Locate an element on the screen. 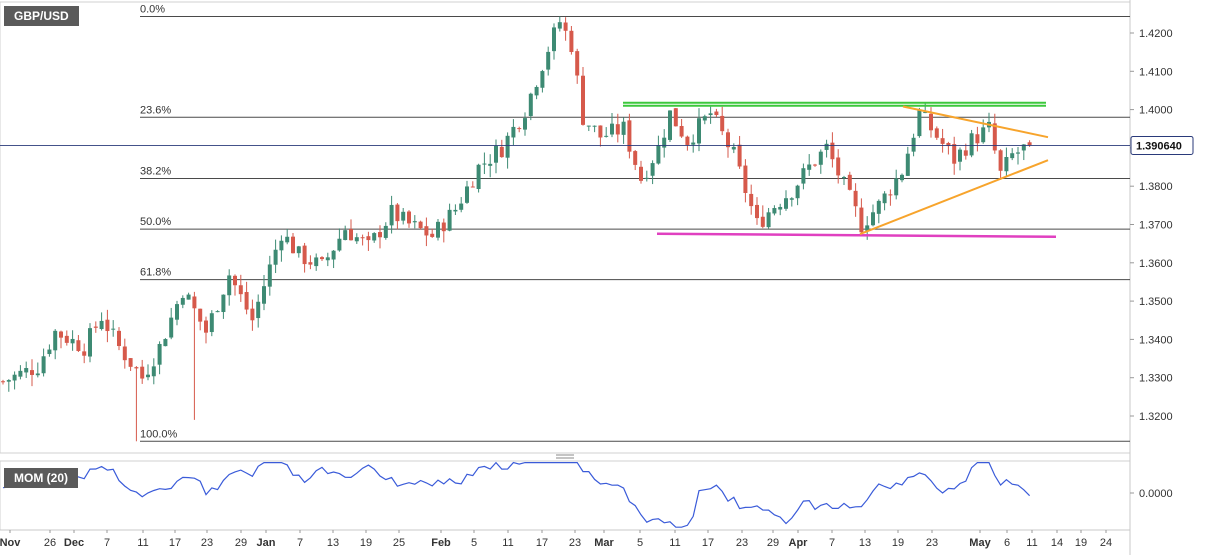 The width and height of the screenshot is (1207, 555). price-tick-label: 1.3600 is located at coordinates (1156, 264).